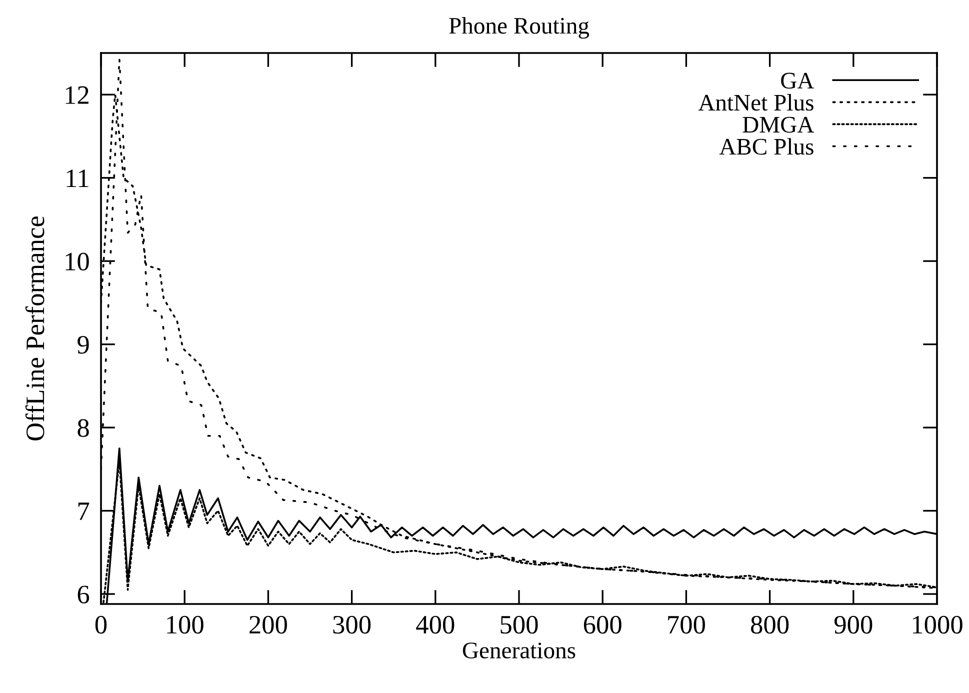  What do you see at coordinates (778, 124) in the screenshot?
I see `legend-label: DMGA` at bounding box center [778, 124].